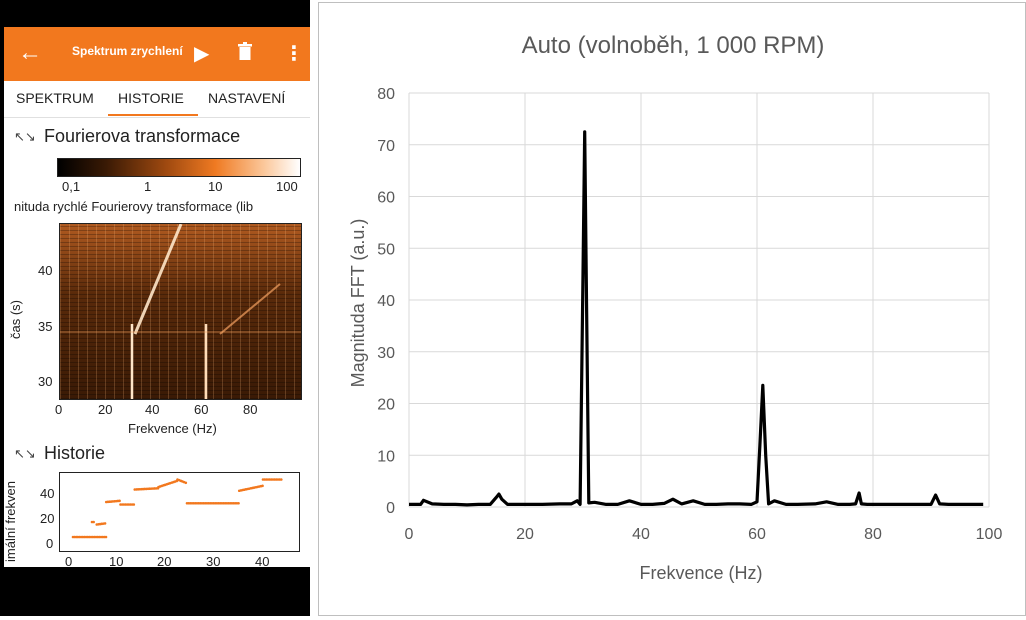 The width and height of the screenshot is (1026, 620). What do you see at coordinates (45, 270) in the screenshot?
I see `spec-y-tick: 40` at bounding box center [45, 270].